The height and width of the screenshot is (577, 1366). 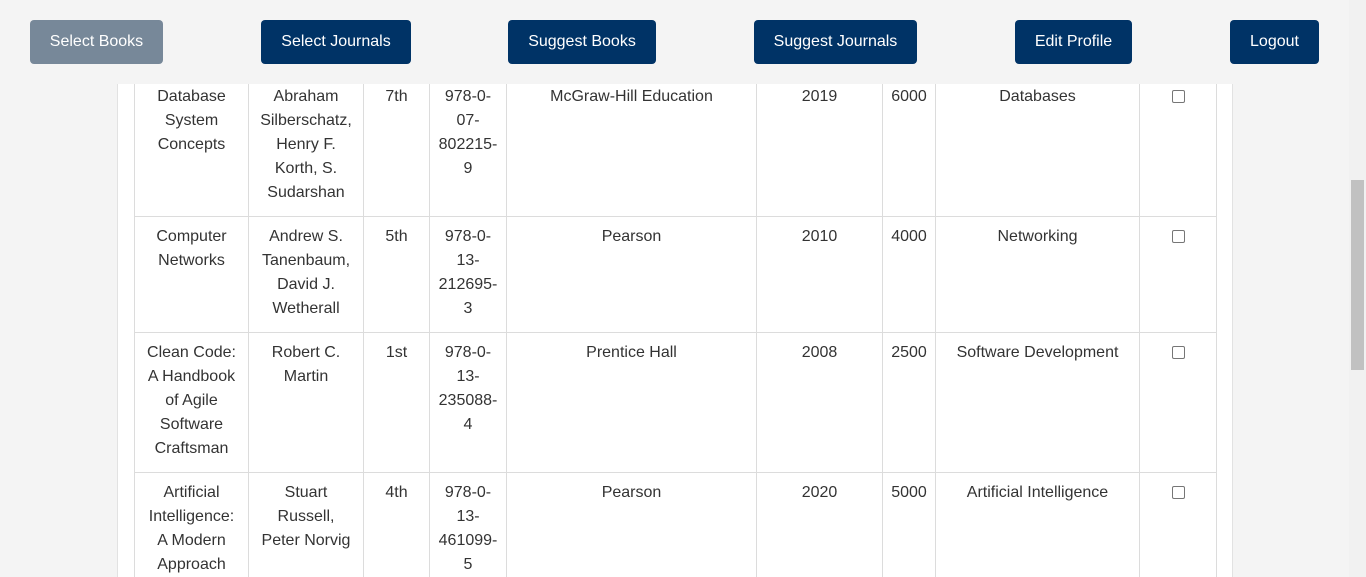 I want to click on vertical-scrollbar, so click(x=1357, y=288).